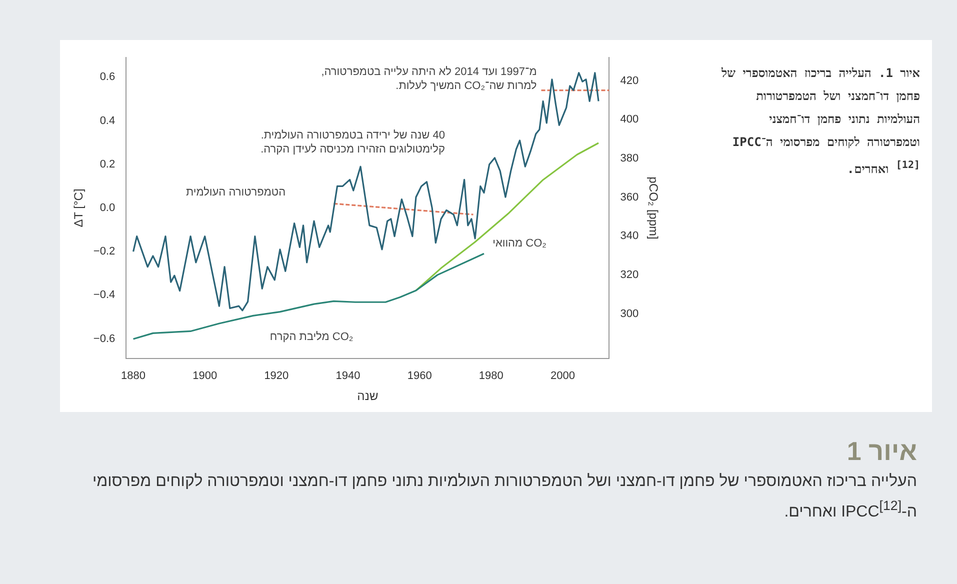 The height and width of the screenshot is (584, 957). What do you see at coordinates (108, 120) in the screenshot?
I see `y-tick-label: 0.4` at bounding box center [108, 120].